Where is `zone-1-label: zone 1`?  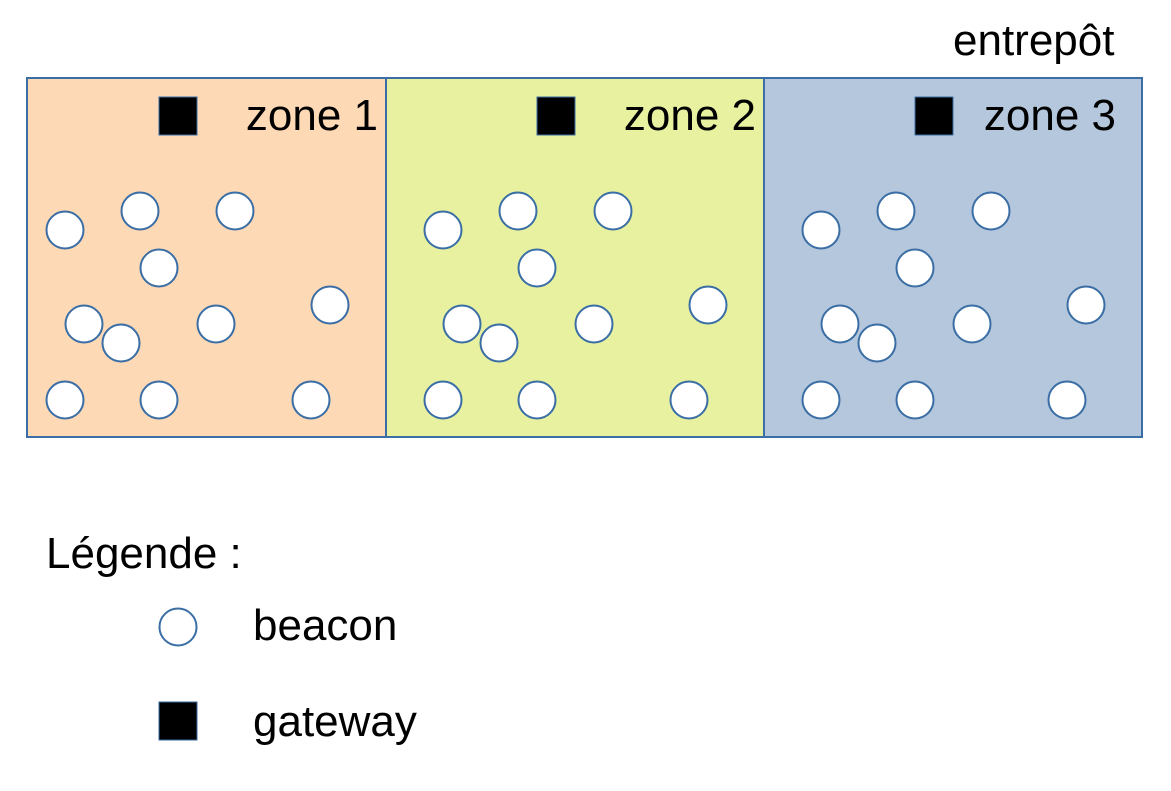 zone-1-label: zone 1 is located at coordinates (312, 115).